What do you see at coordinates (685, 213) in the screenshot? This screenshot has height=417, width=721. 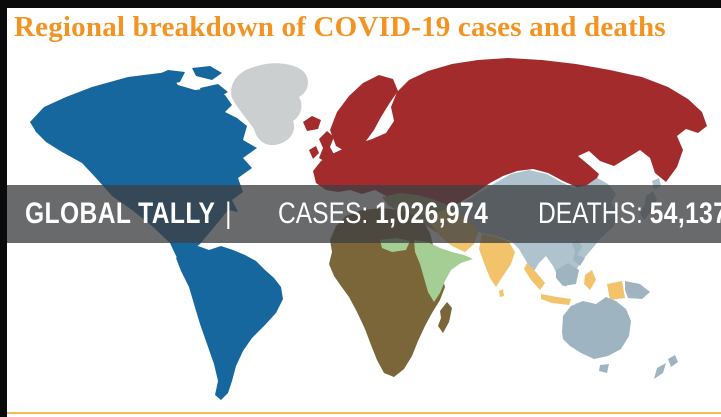 I see `deaths-value: 54,137` at bounding box center [685, 213].